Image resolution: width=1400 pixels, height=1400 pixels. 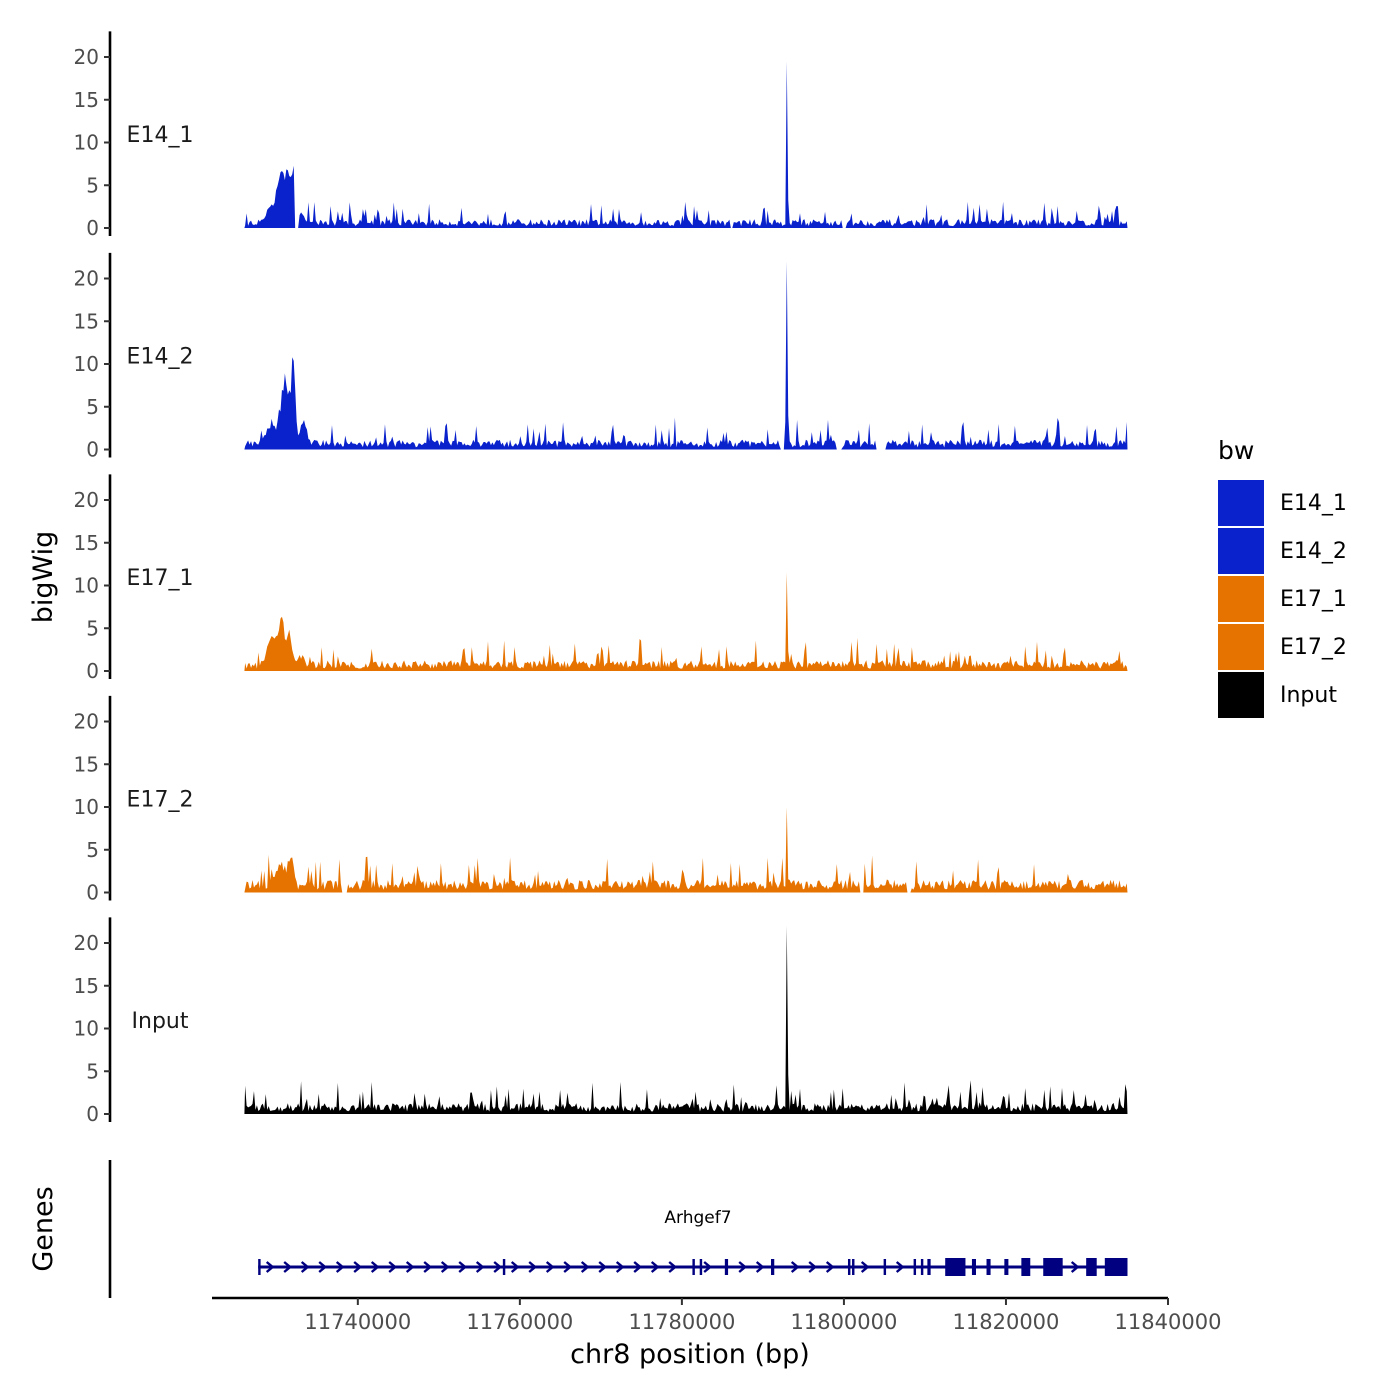 I want to click on legend: bw E14_1 E14_2 E17_1 E17_2 Input, so click(x=1282, y=577).